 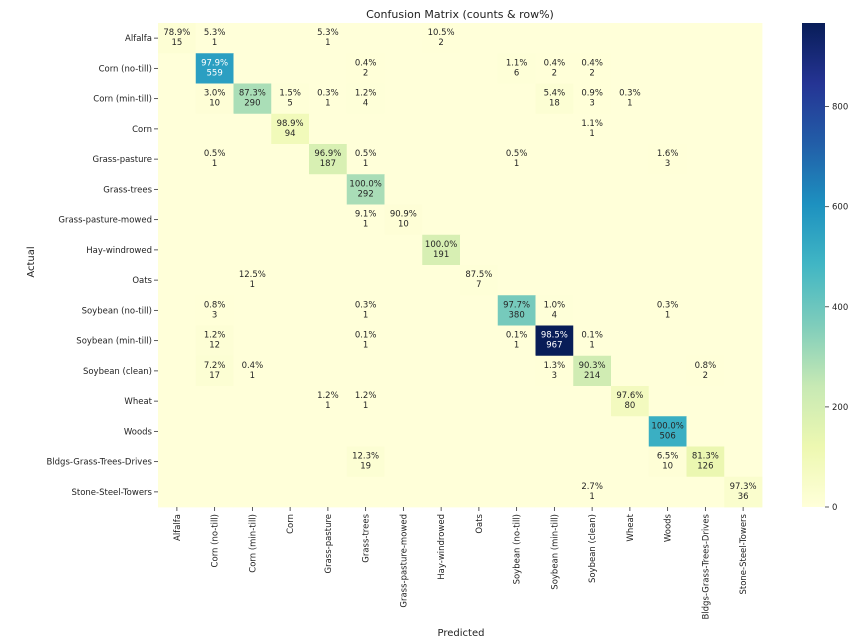 I want to click on cell-count-label: 6, so click(x=516, y=73).